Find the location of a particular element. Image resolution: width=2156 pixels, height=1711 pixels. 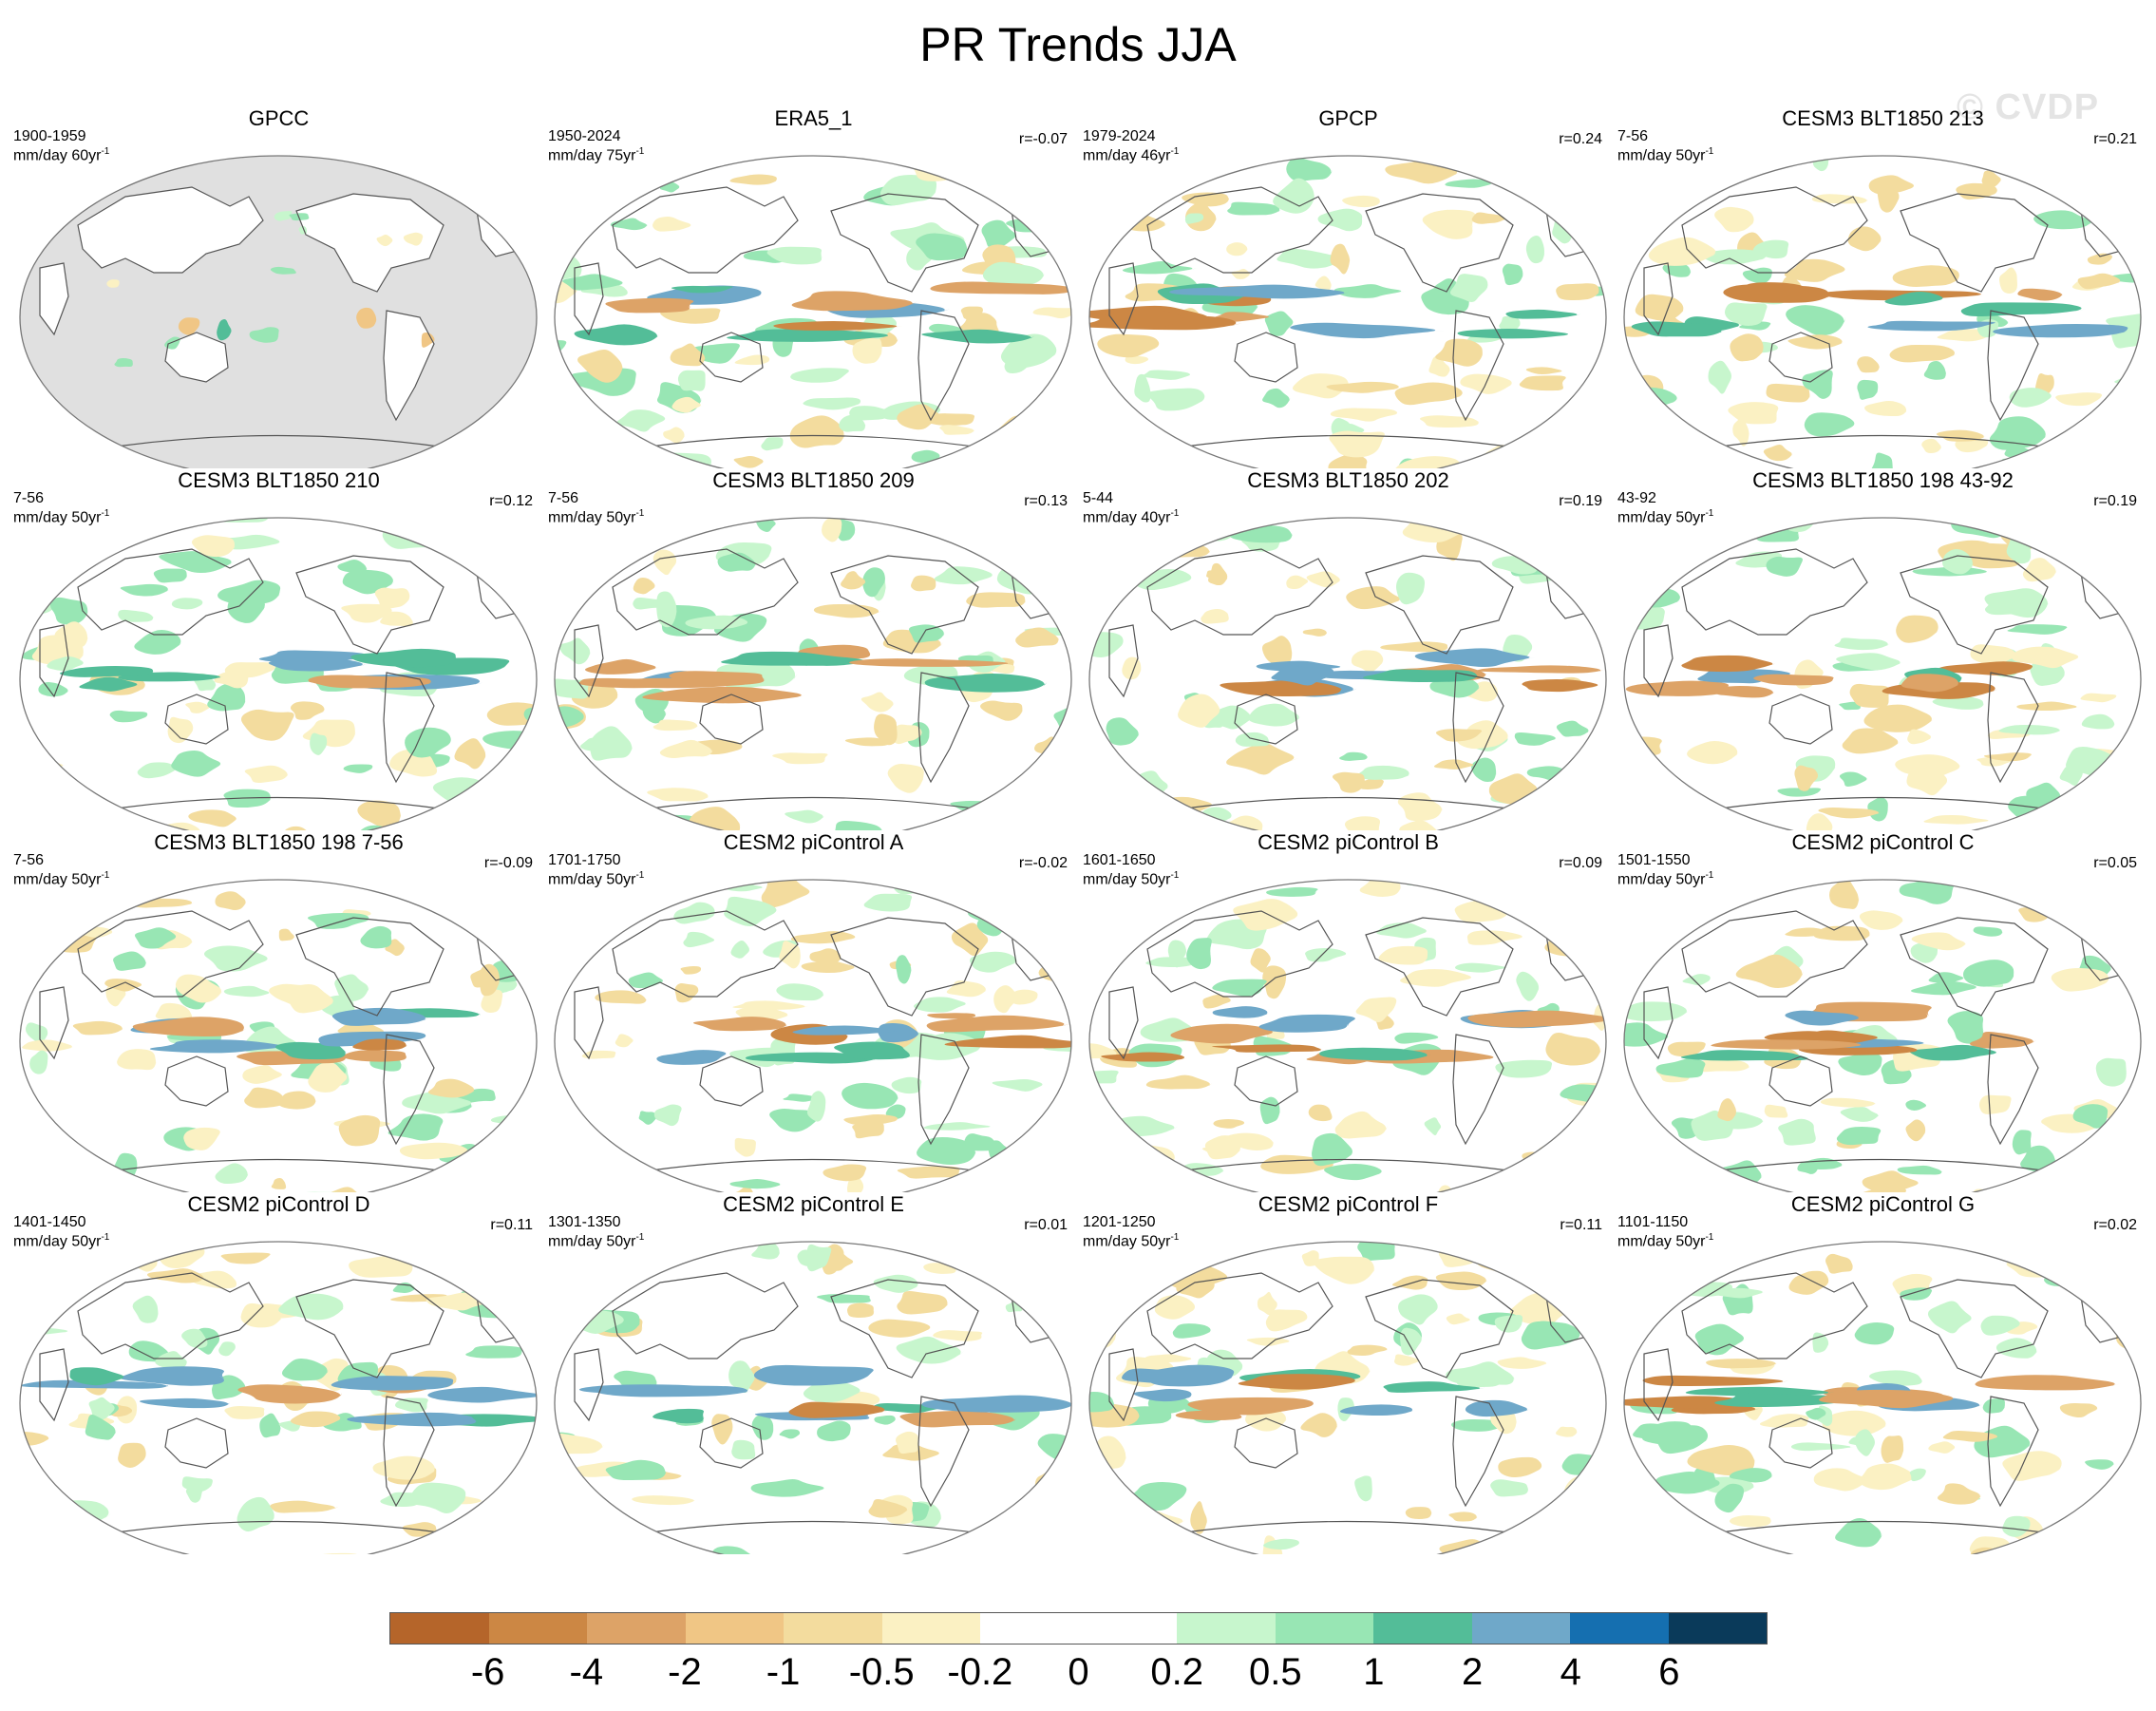

colorbar-tick-label: 6 is located at coordinates (1669, 1672).